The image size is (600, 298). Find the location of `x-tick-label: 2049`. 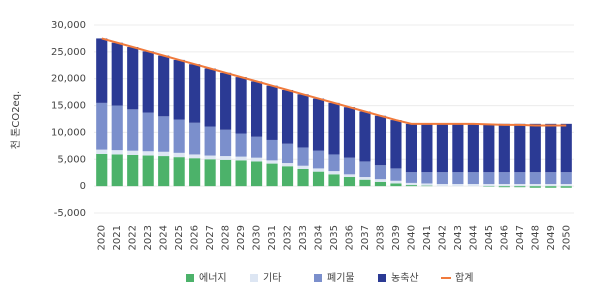

x-tick-label: 2049 is located at coordinates (551, 237).